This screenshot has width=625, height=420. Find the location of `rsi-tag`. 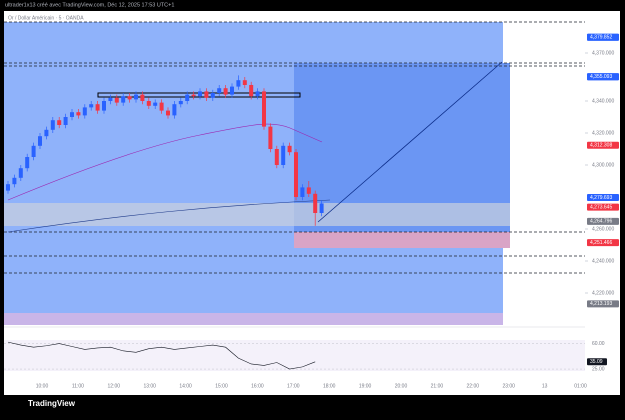

rsi-tag is located at coordinates (597, 362).